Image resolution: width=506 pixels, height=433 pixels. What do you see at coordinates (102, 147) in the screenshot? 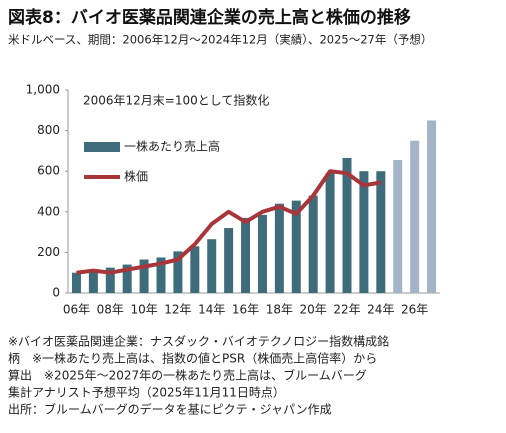
I see `legend-swatch` at bounding box center [102, 147].